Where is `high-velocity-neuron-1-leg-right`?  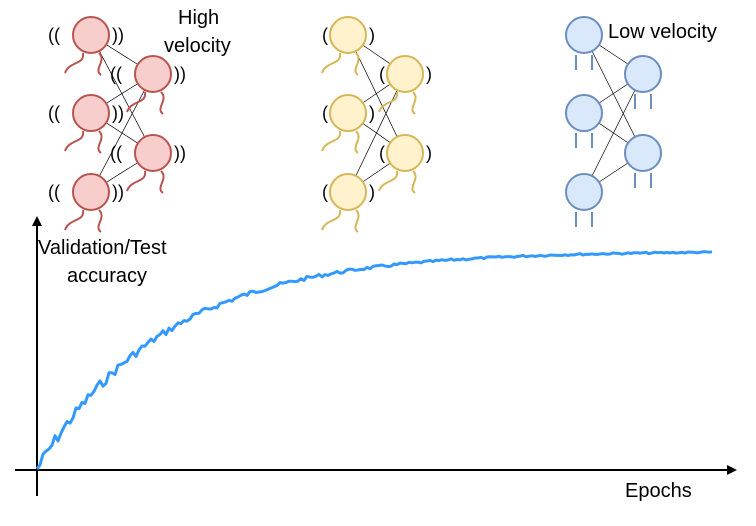 high-velocity-neuron-1-leg-right is located at coordinates (100, 142).